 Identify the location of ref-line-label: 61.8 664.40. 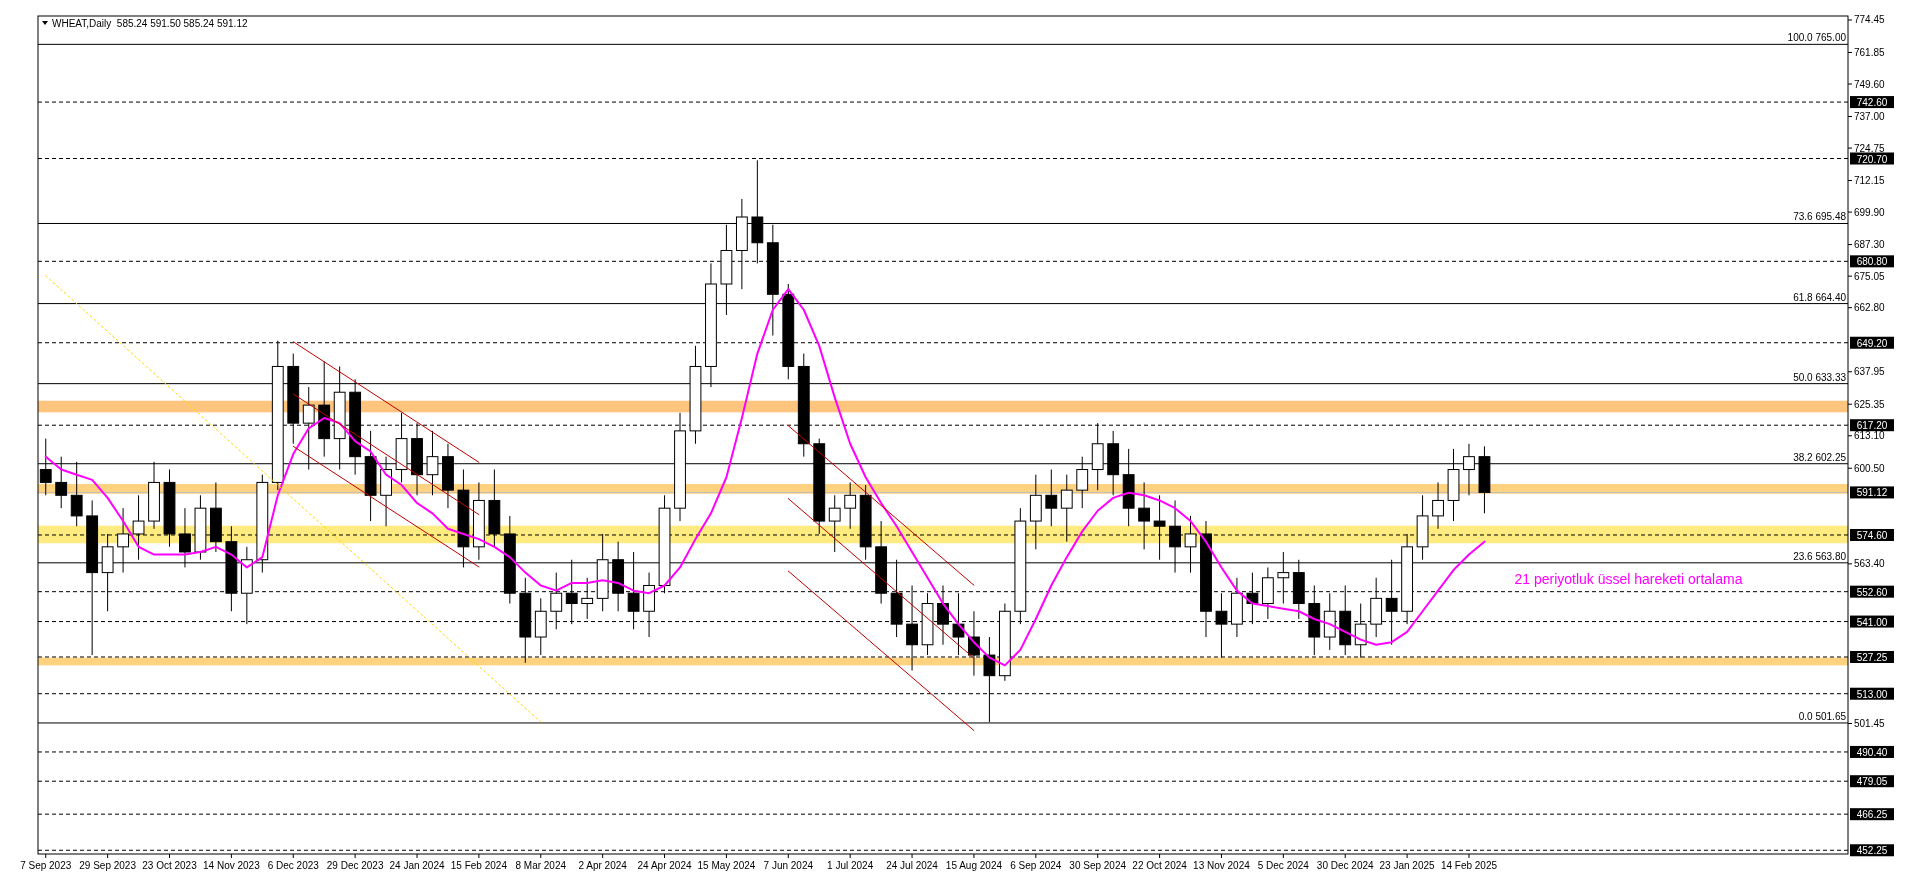
(1820, 297).